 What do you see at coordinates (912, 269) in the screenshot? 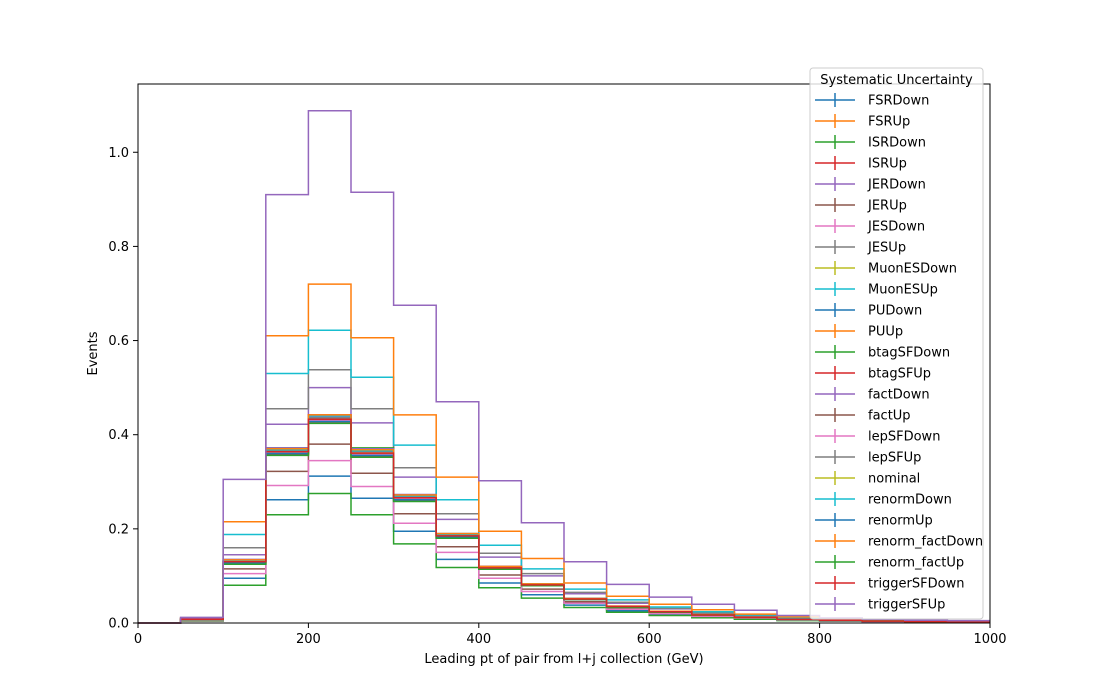
I see `legend-label: MuonESDown` at bounding box center [912, 269].